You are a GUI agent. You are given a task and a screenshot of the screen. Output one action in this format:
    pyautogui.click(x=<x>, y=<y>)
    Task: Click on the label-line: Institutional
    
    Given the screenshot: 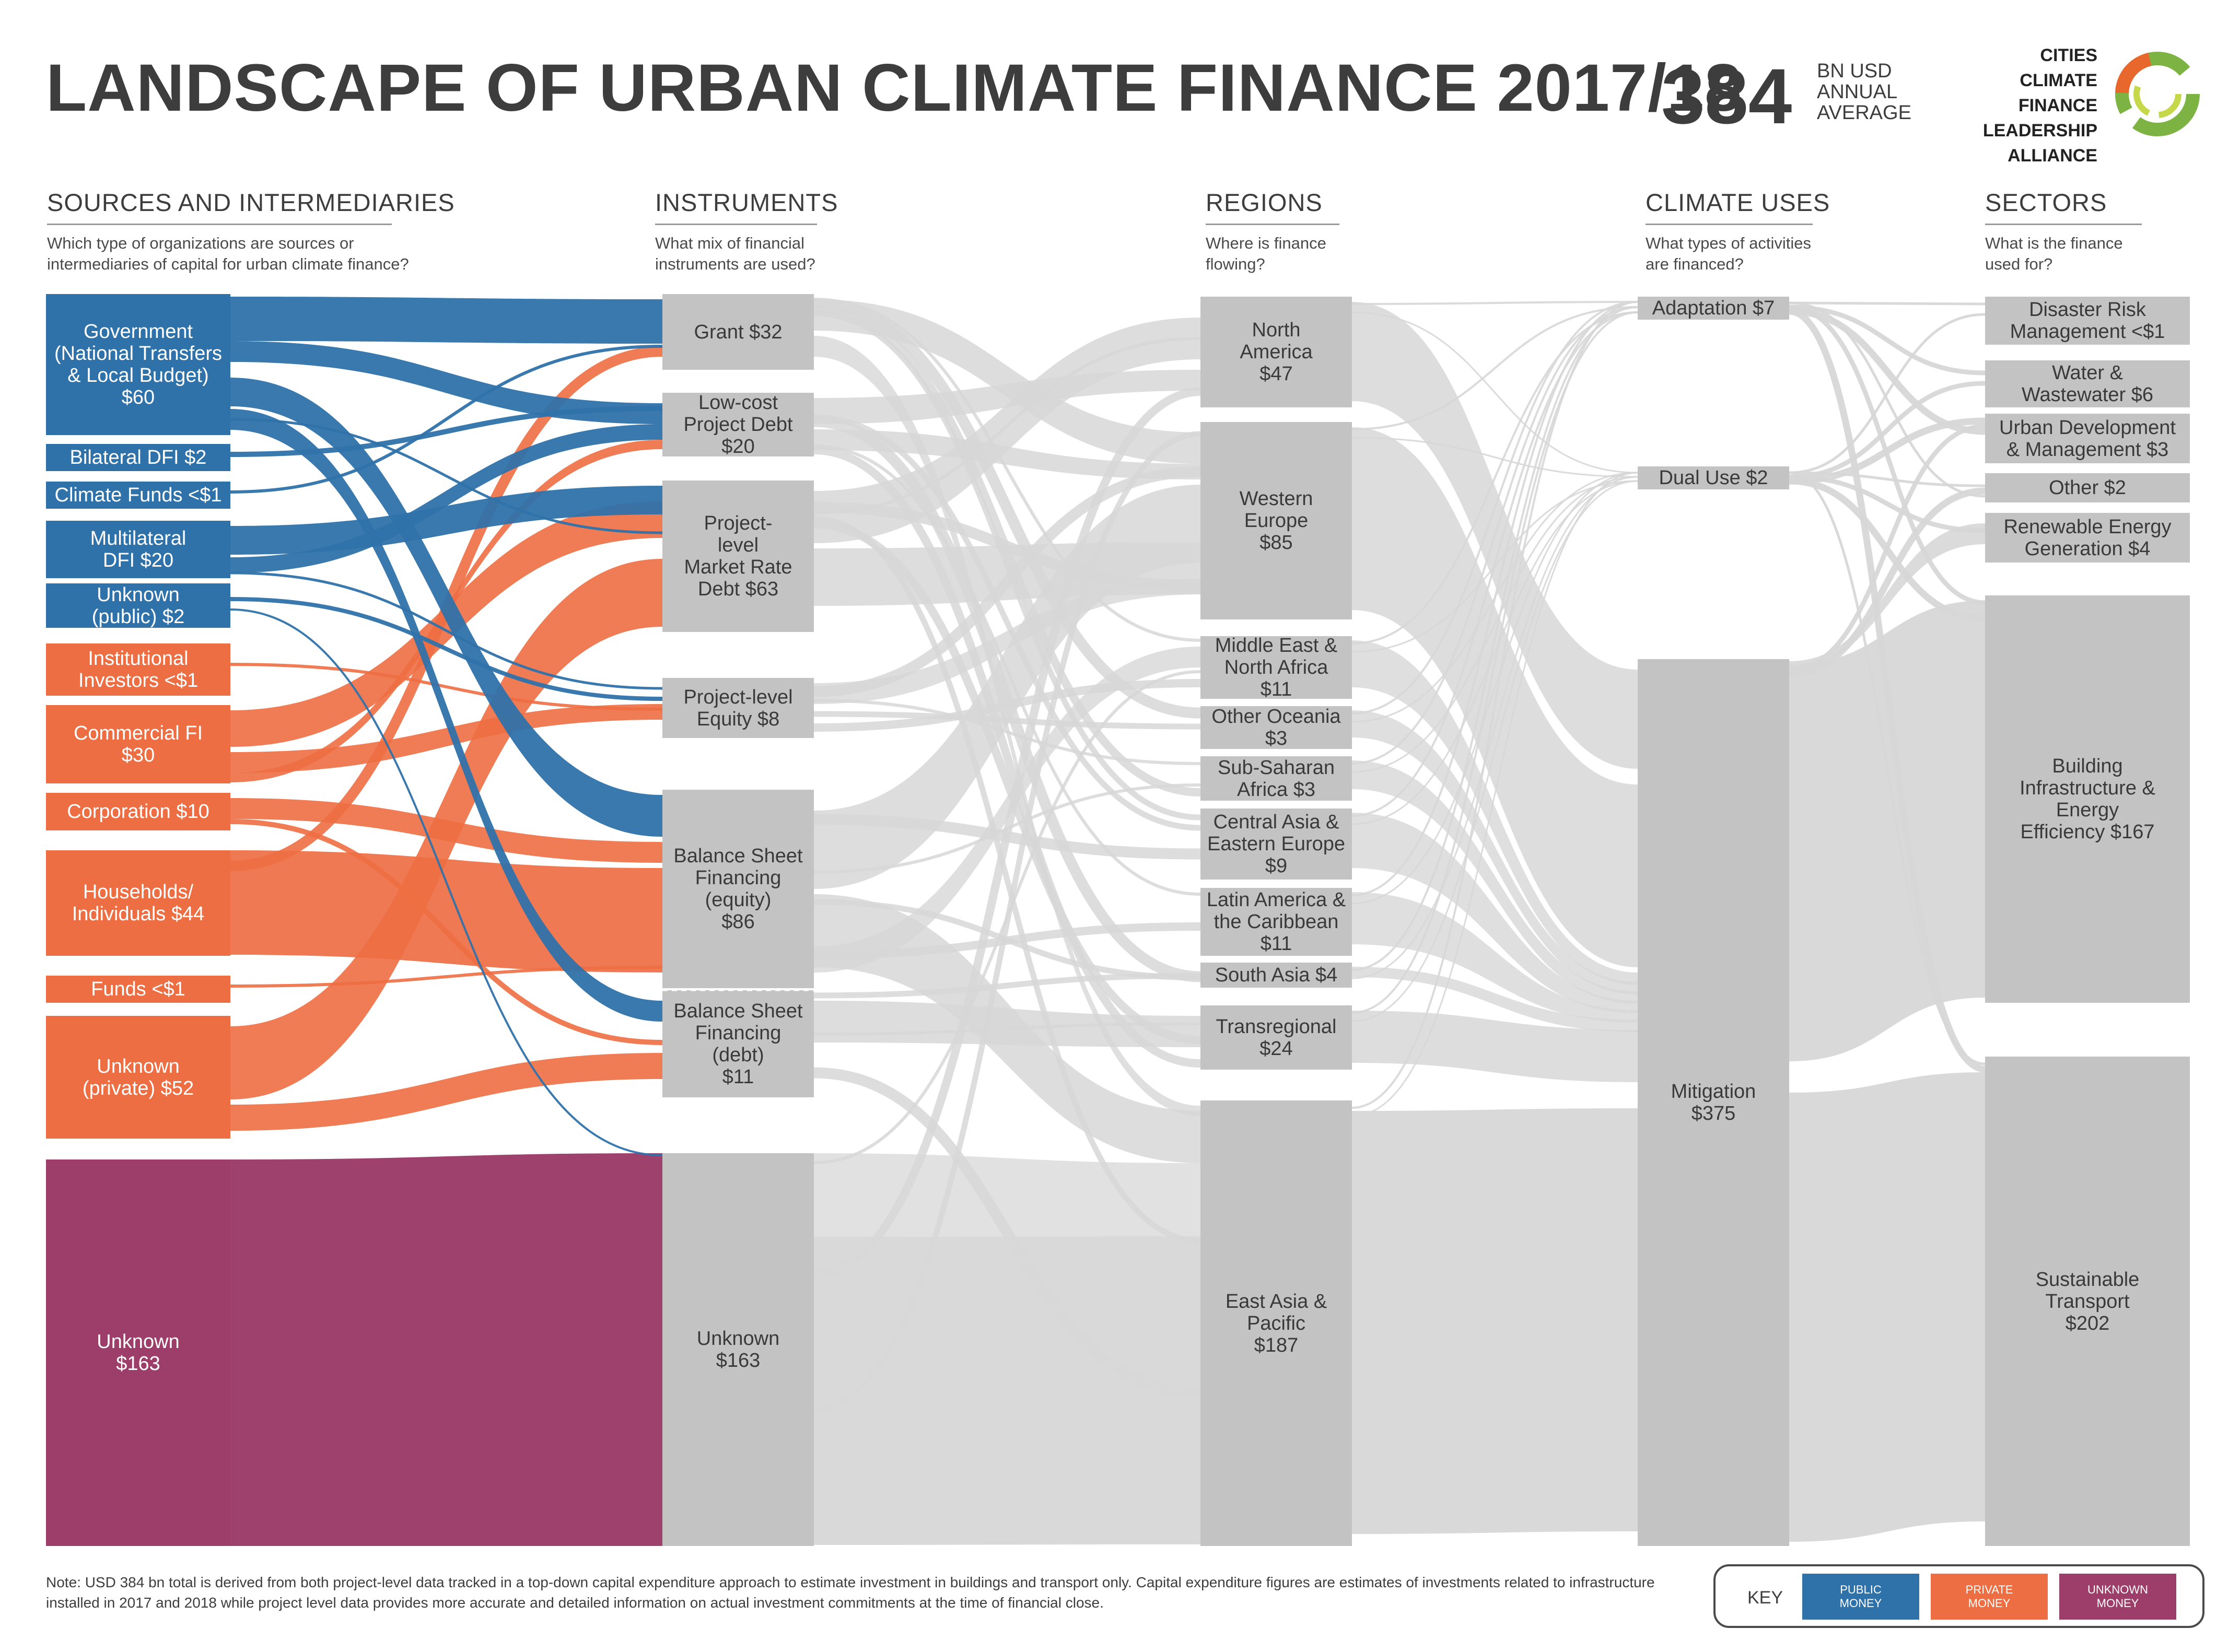 What is the action you would take?
    pyautogui.click(x=138, y=659)
    